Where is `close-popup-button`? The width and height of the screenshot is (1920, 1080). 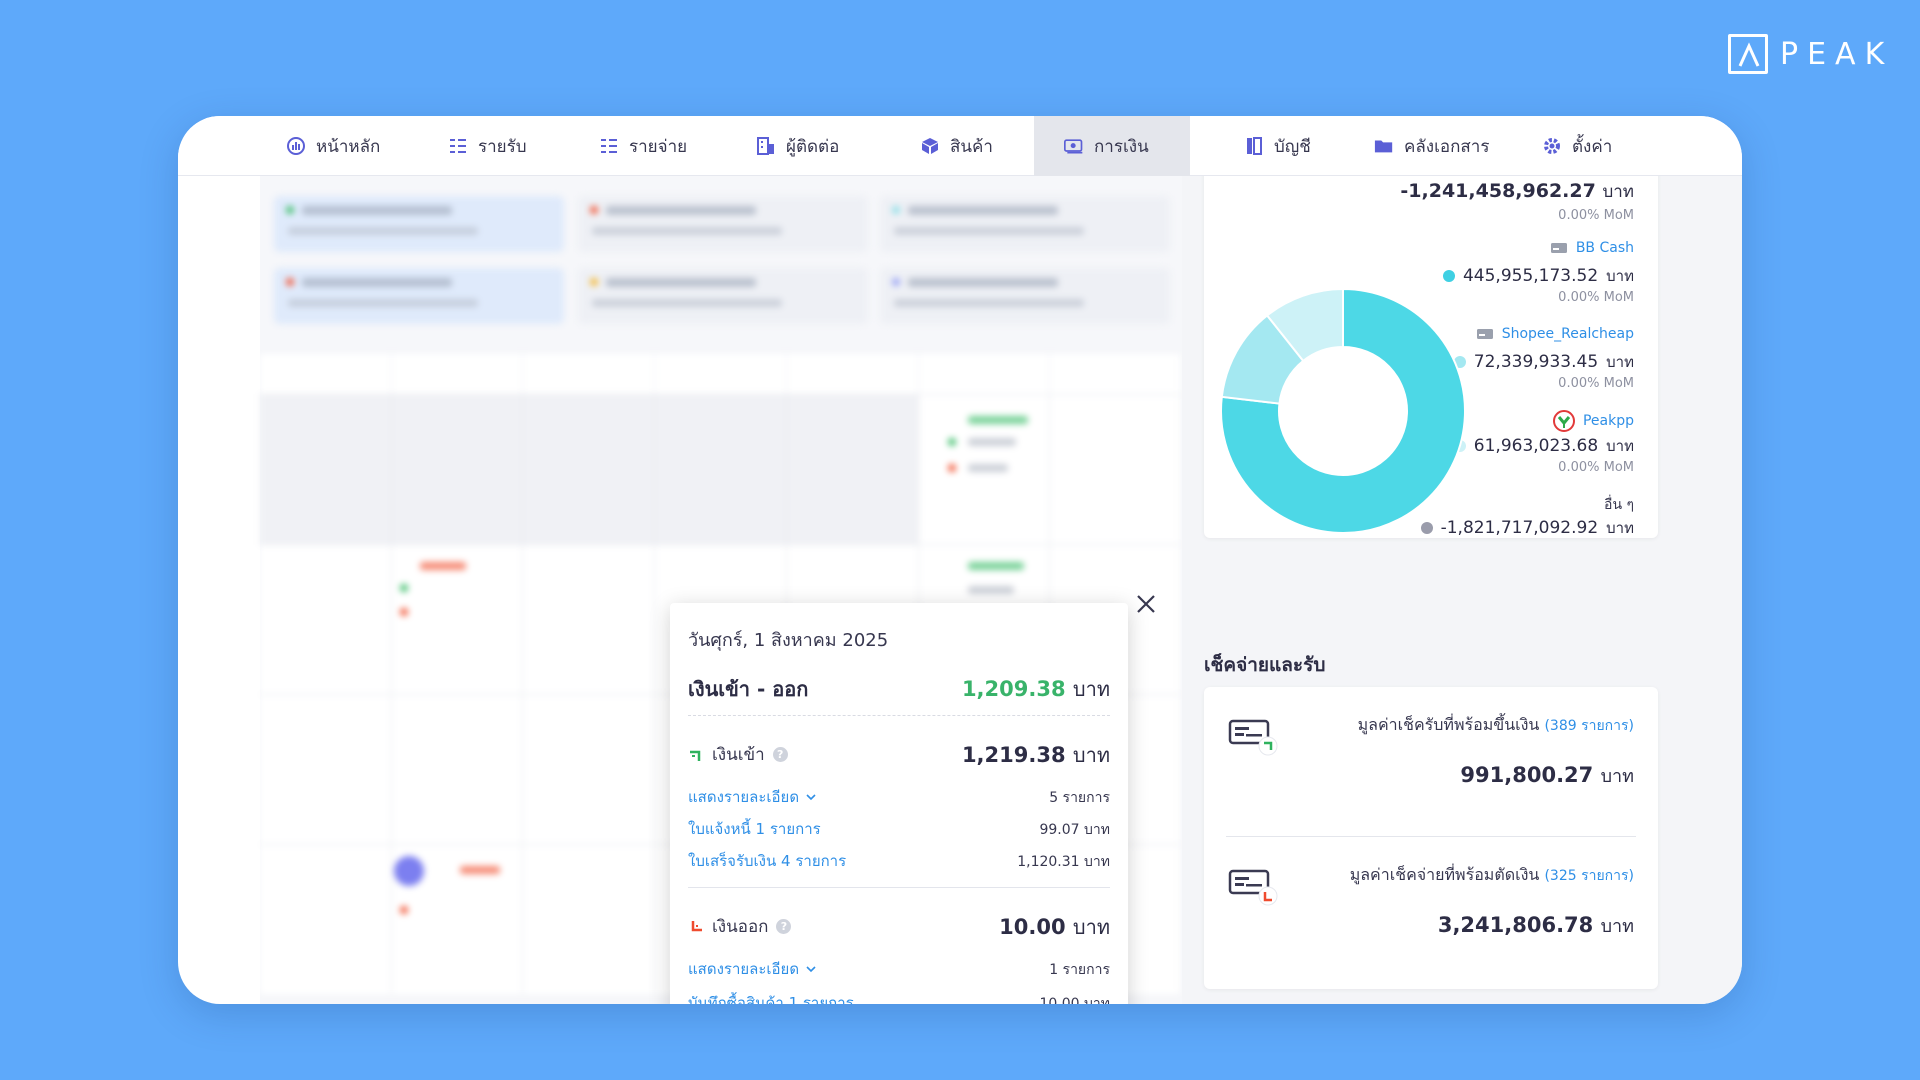 close-popup-button is located at coordinates (1146, 604).